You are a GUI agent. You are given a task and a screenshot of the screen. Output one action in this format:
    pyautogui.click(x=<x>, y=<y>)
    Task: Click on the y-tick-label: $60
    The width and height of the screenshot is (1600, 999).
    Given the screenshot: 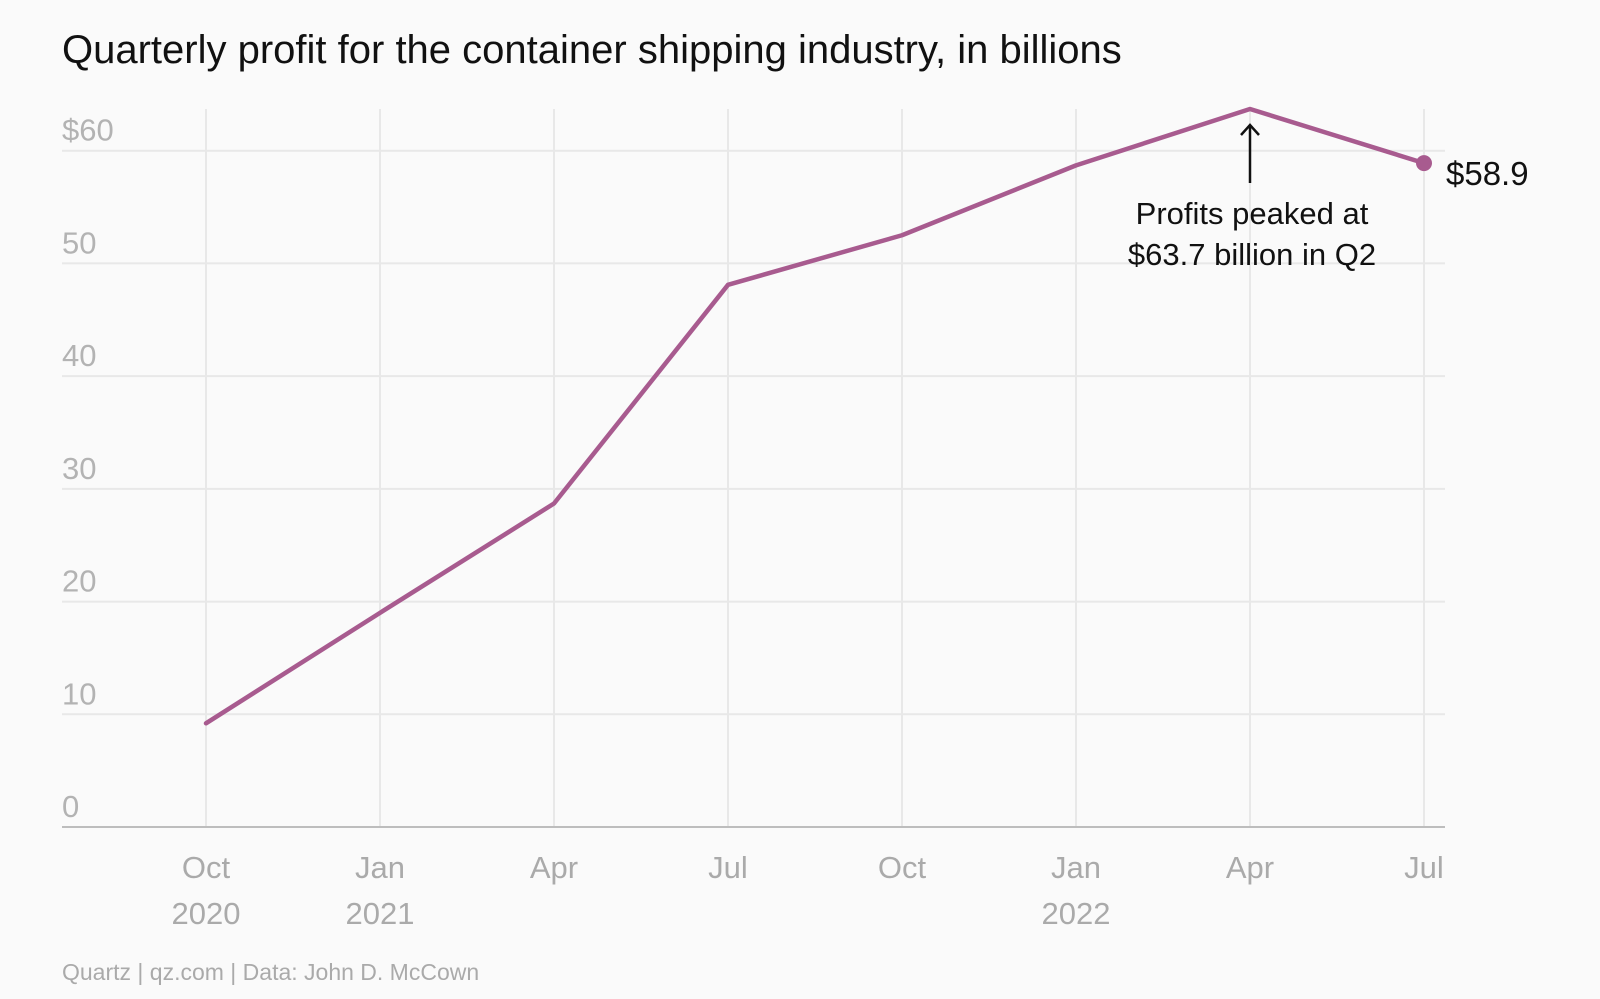 What is the action you would take?
    pyautogui.click(x=88, y=130)
    